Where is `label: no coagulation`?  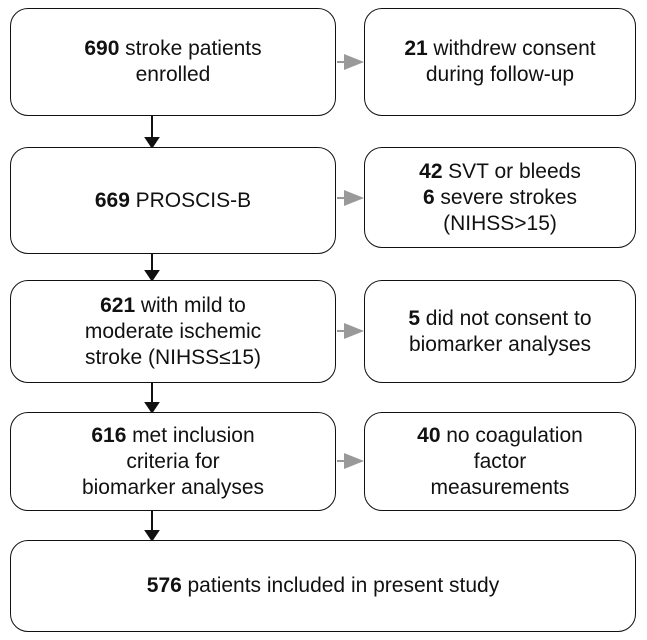
label: no coagulation is located at coordinates (514, 435).